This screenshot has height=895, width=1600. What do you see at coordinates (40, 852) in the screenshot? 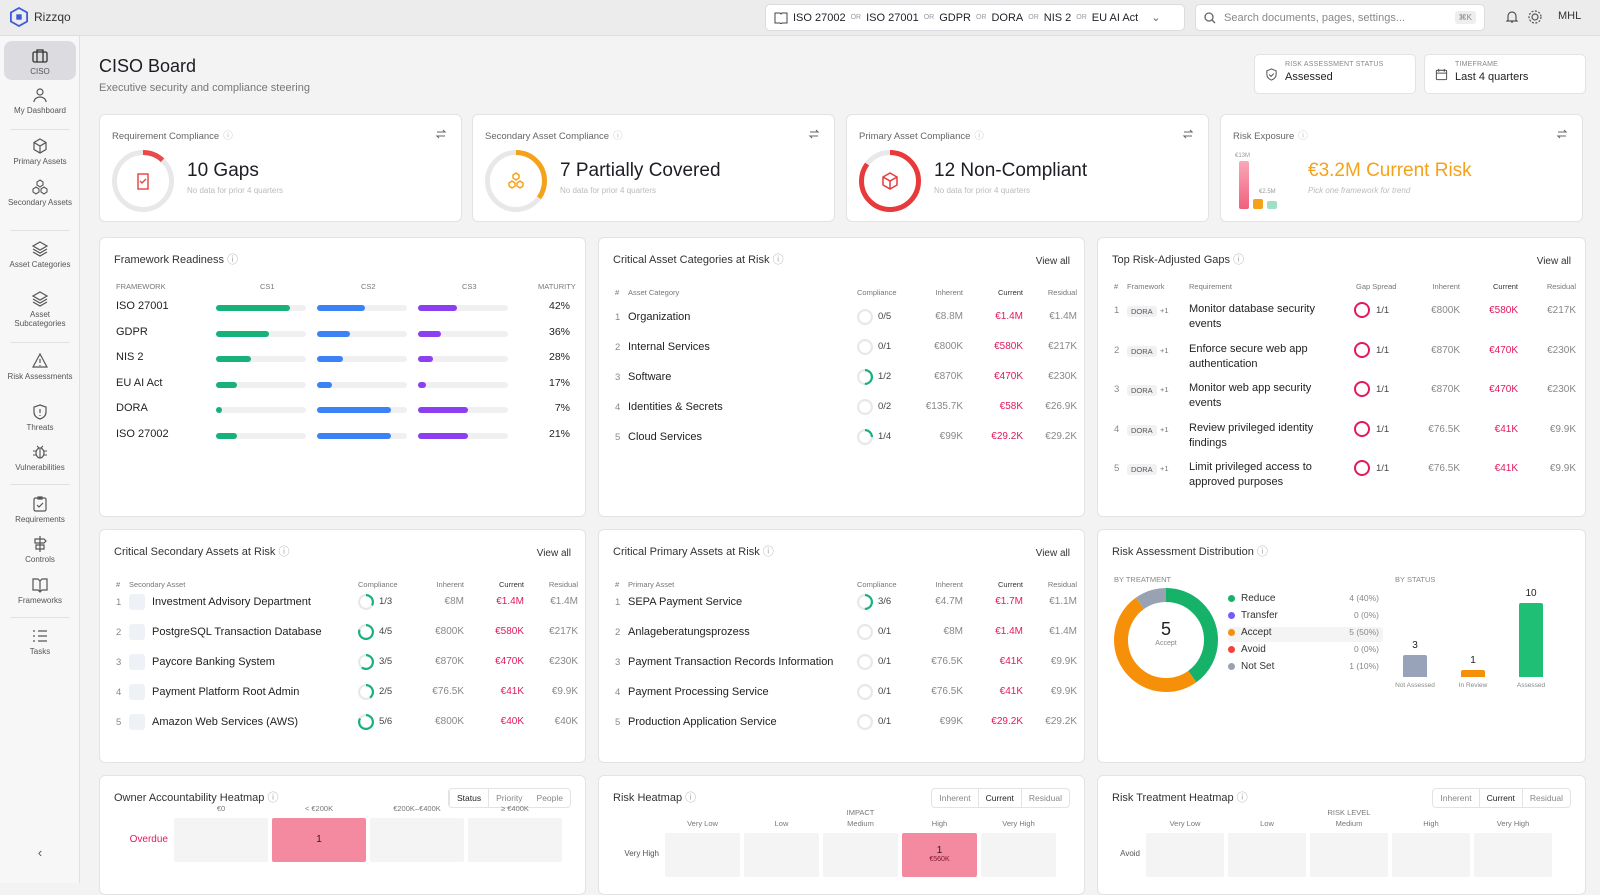
I see `sidebar-collapse-button: ‹` at bounding box center [40, 852].